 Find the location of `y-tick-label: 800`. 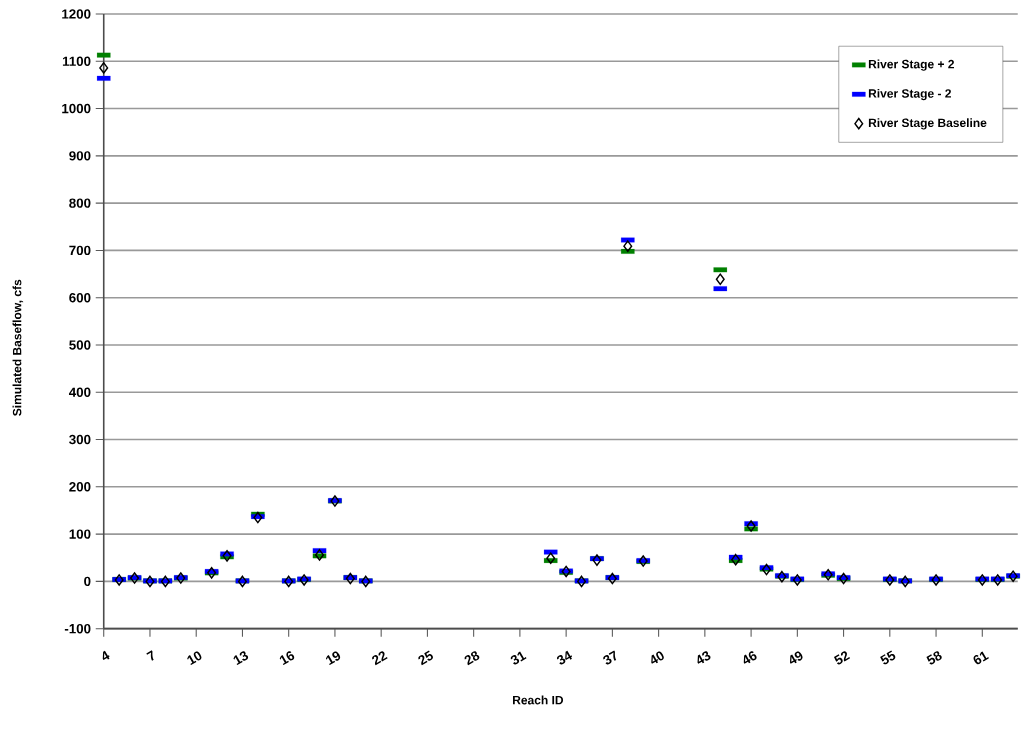

y-tick-label: 800 is located at coordinates (80, 203).